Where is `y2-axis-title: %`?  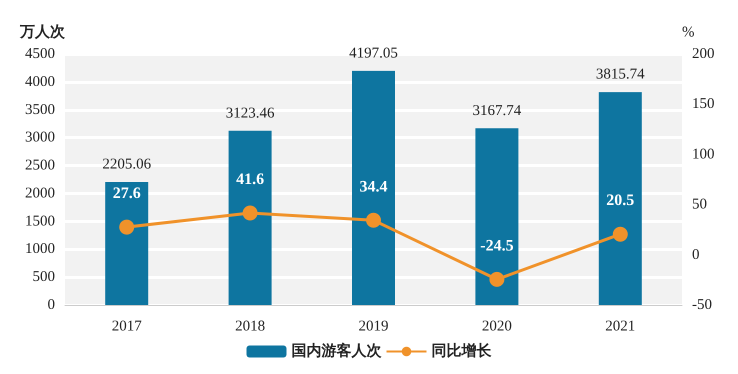
y2-axis-title: % is located at coordinates (688, 32).